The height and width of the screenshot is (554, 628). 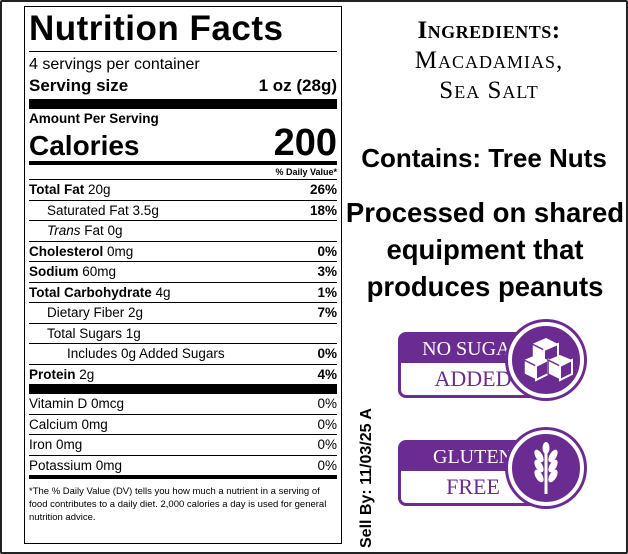 What do you see at coordinates (57, 189) in the screenshot?
I see `nutrient-name: Total Fat` at bounding box center [57, 189].